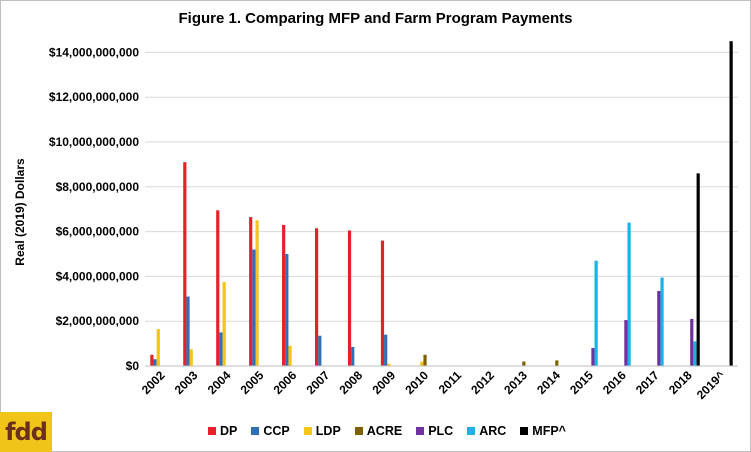 The height and width of the screenshot is (452, 751). Describe the element at coordinates (185, 264) in the screenshot. I see `bar-dp-2003` at that location.